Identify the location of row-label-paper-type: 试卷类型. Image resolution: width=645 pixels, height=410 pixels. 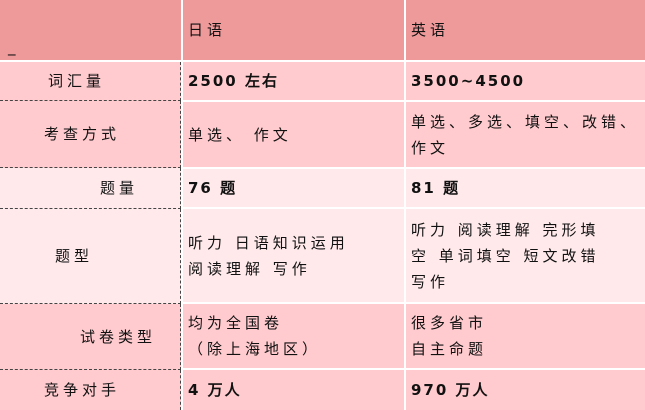
(90, 337).